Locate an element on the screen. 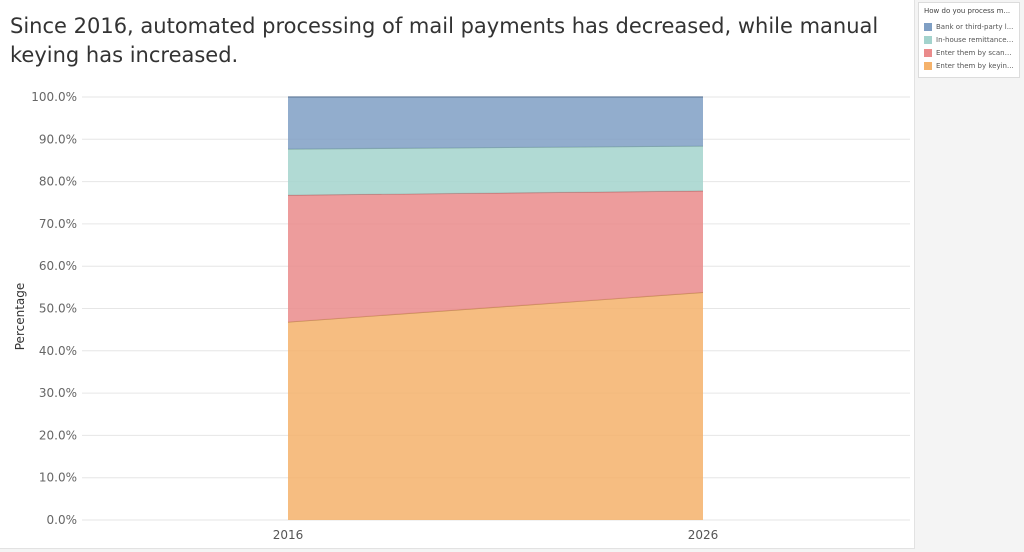 The height and width of the screenshot is (552, 1024). y-tick-label: 70.0% is located at coordinates (58, 224).